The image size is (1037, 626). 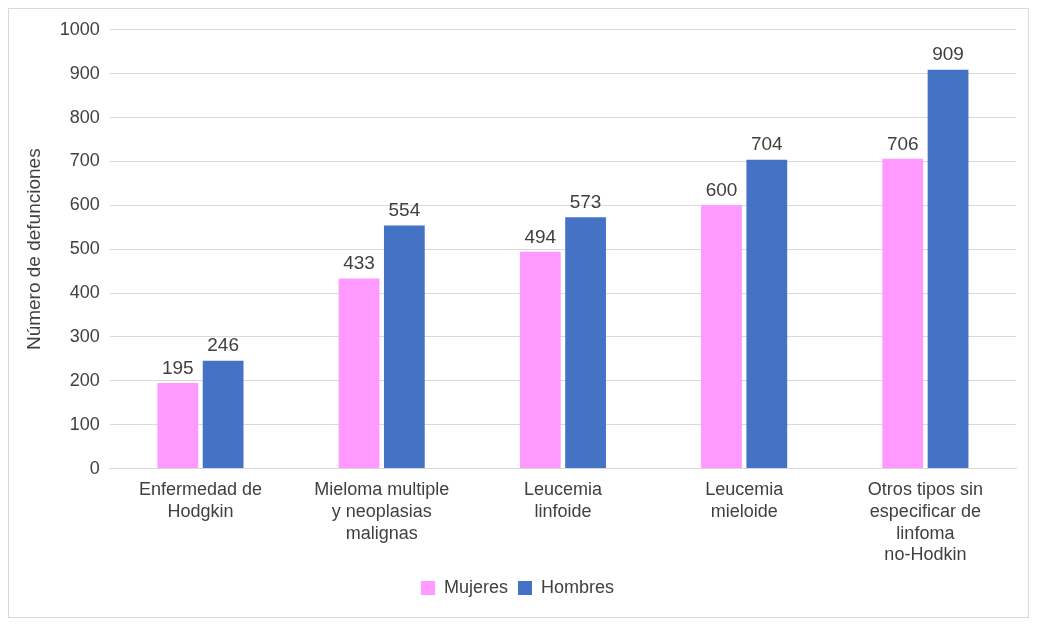 I want to click on y-tick-label: 500, so click(x=84, y=248).